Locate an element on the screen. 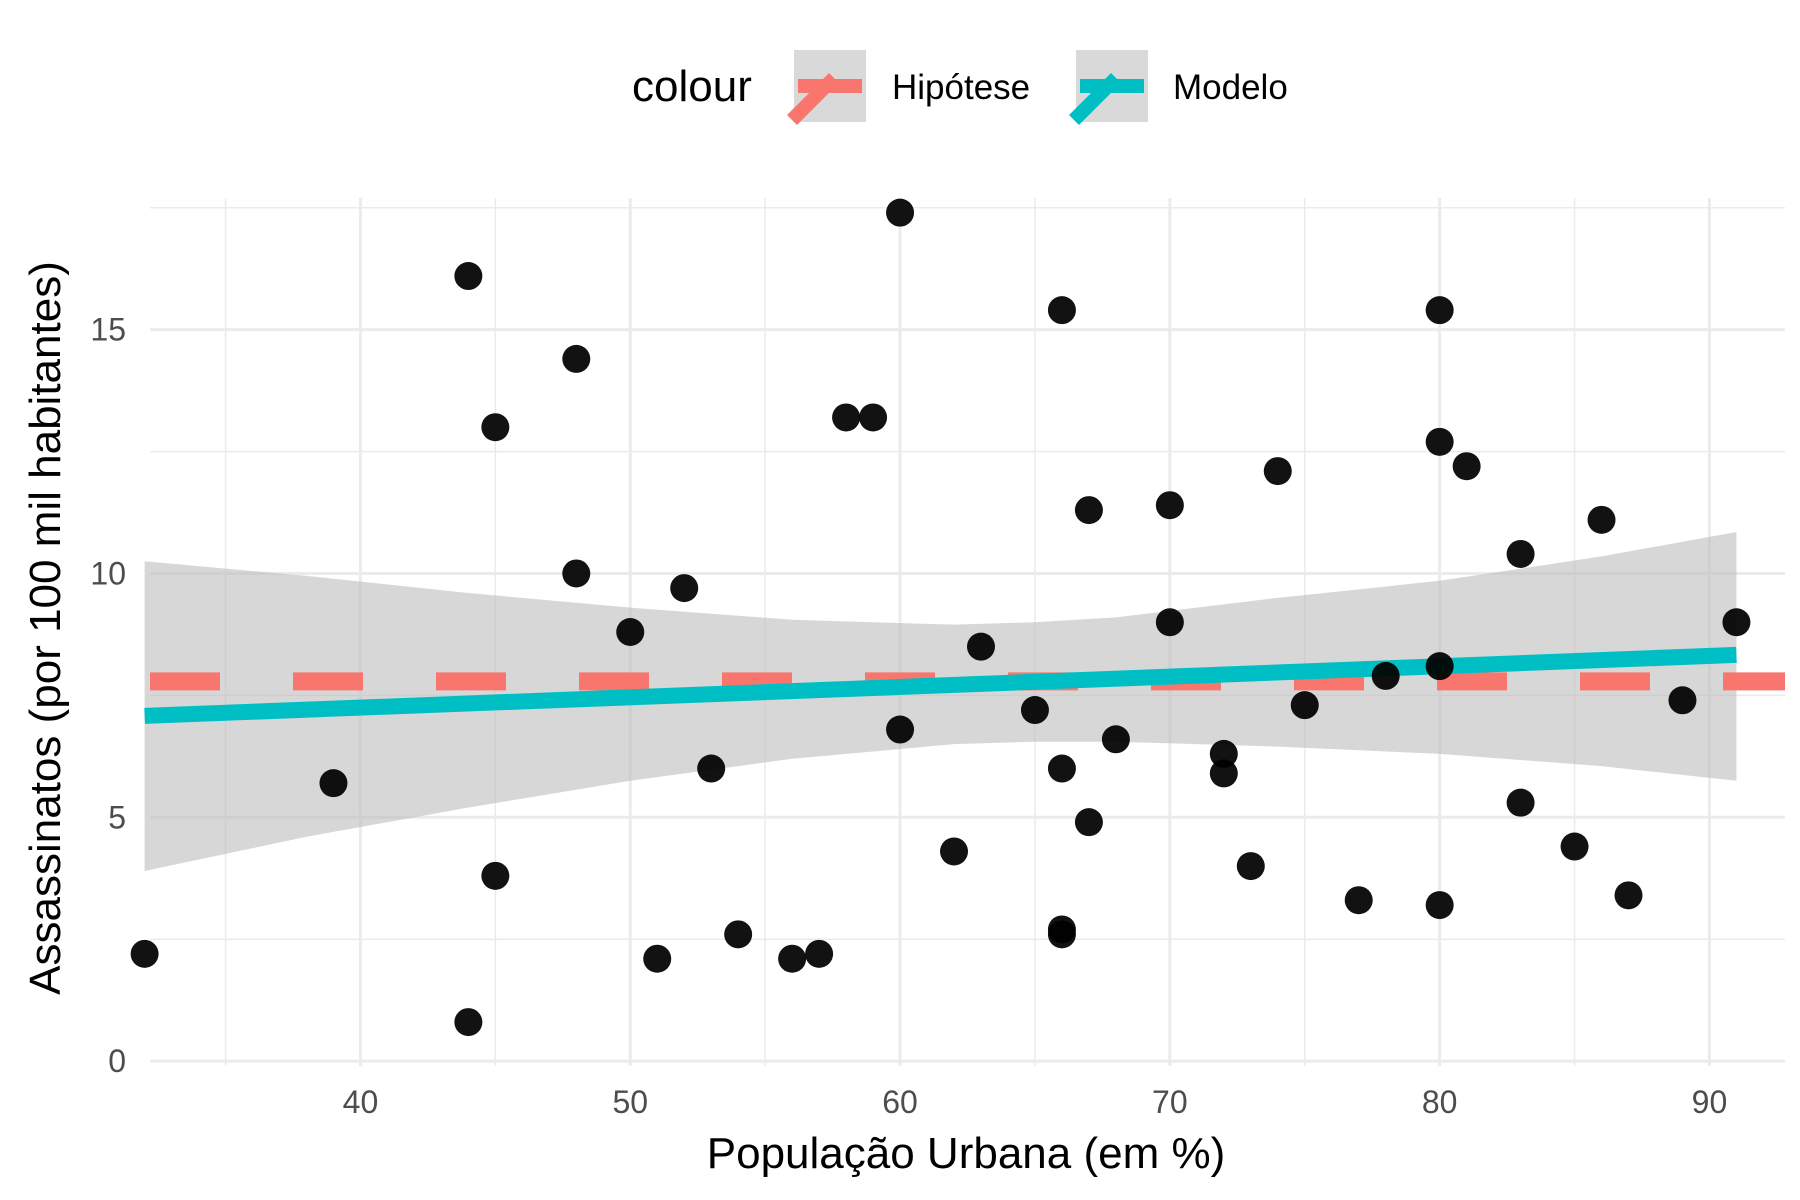  legend-key-hipotese is located at coordinates (826, 87).